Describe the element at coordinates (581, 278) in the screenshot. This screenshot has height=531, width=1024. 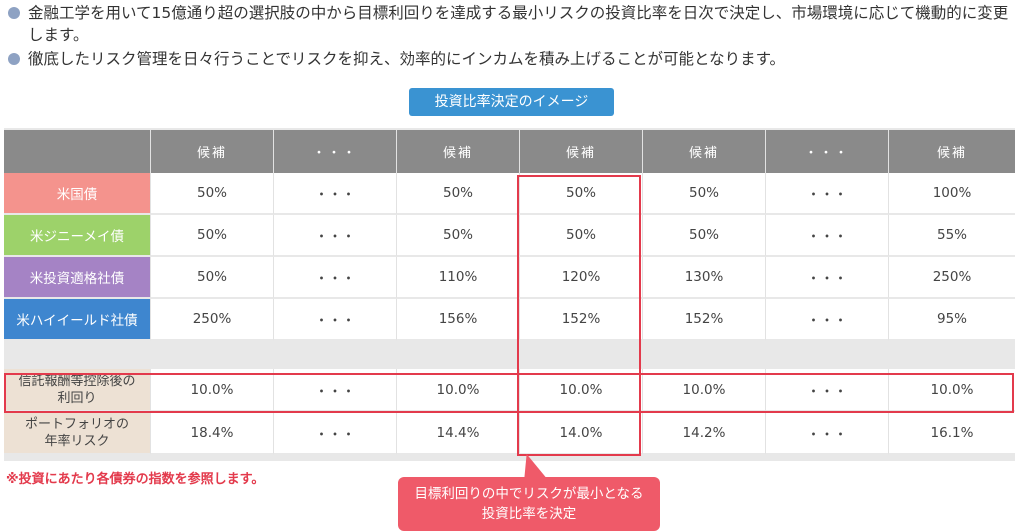
I see `value-cell: 120%` at that location.